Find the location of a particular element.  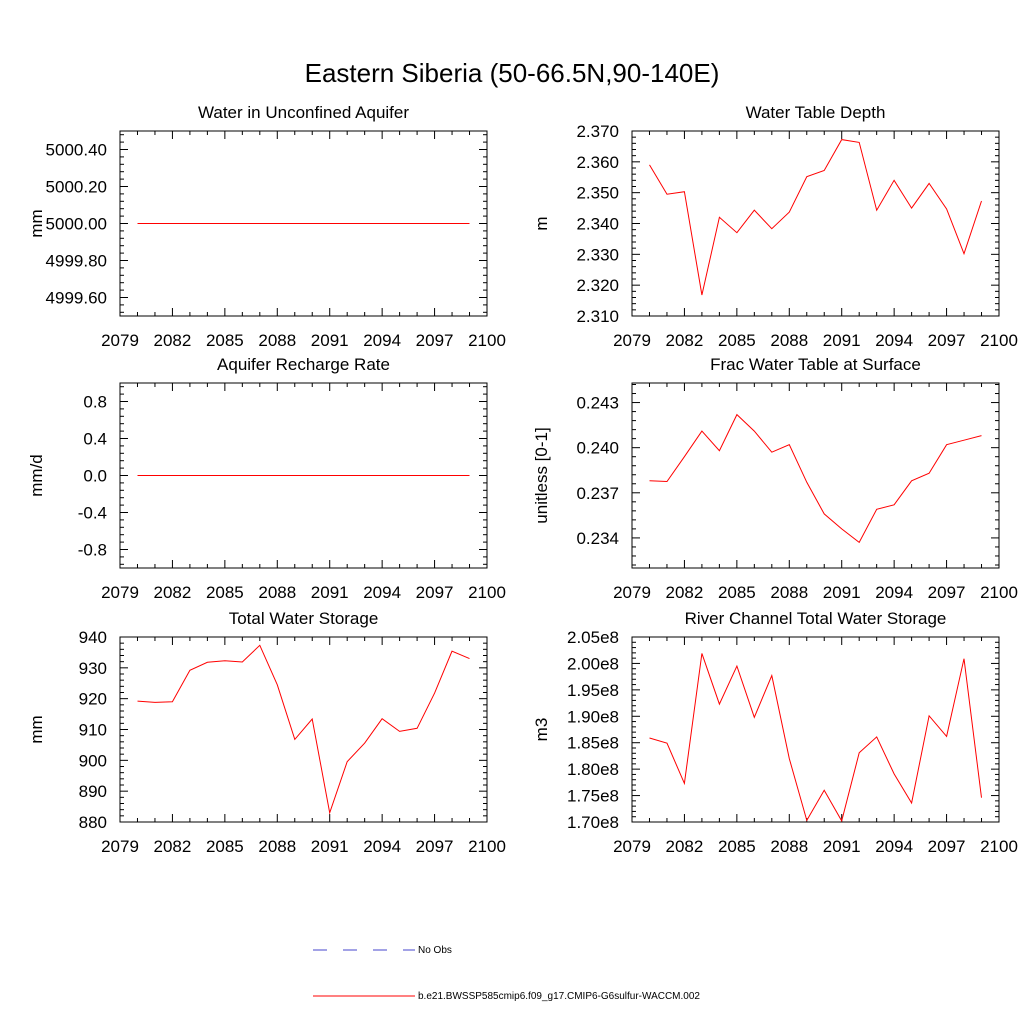

y-tick-label: 2.330 is located at coordinates (597, 254).